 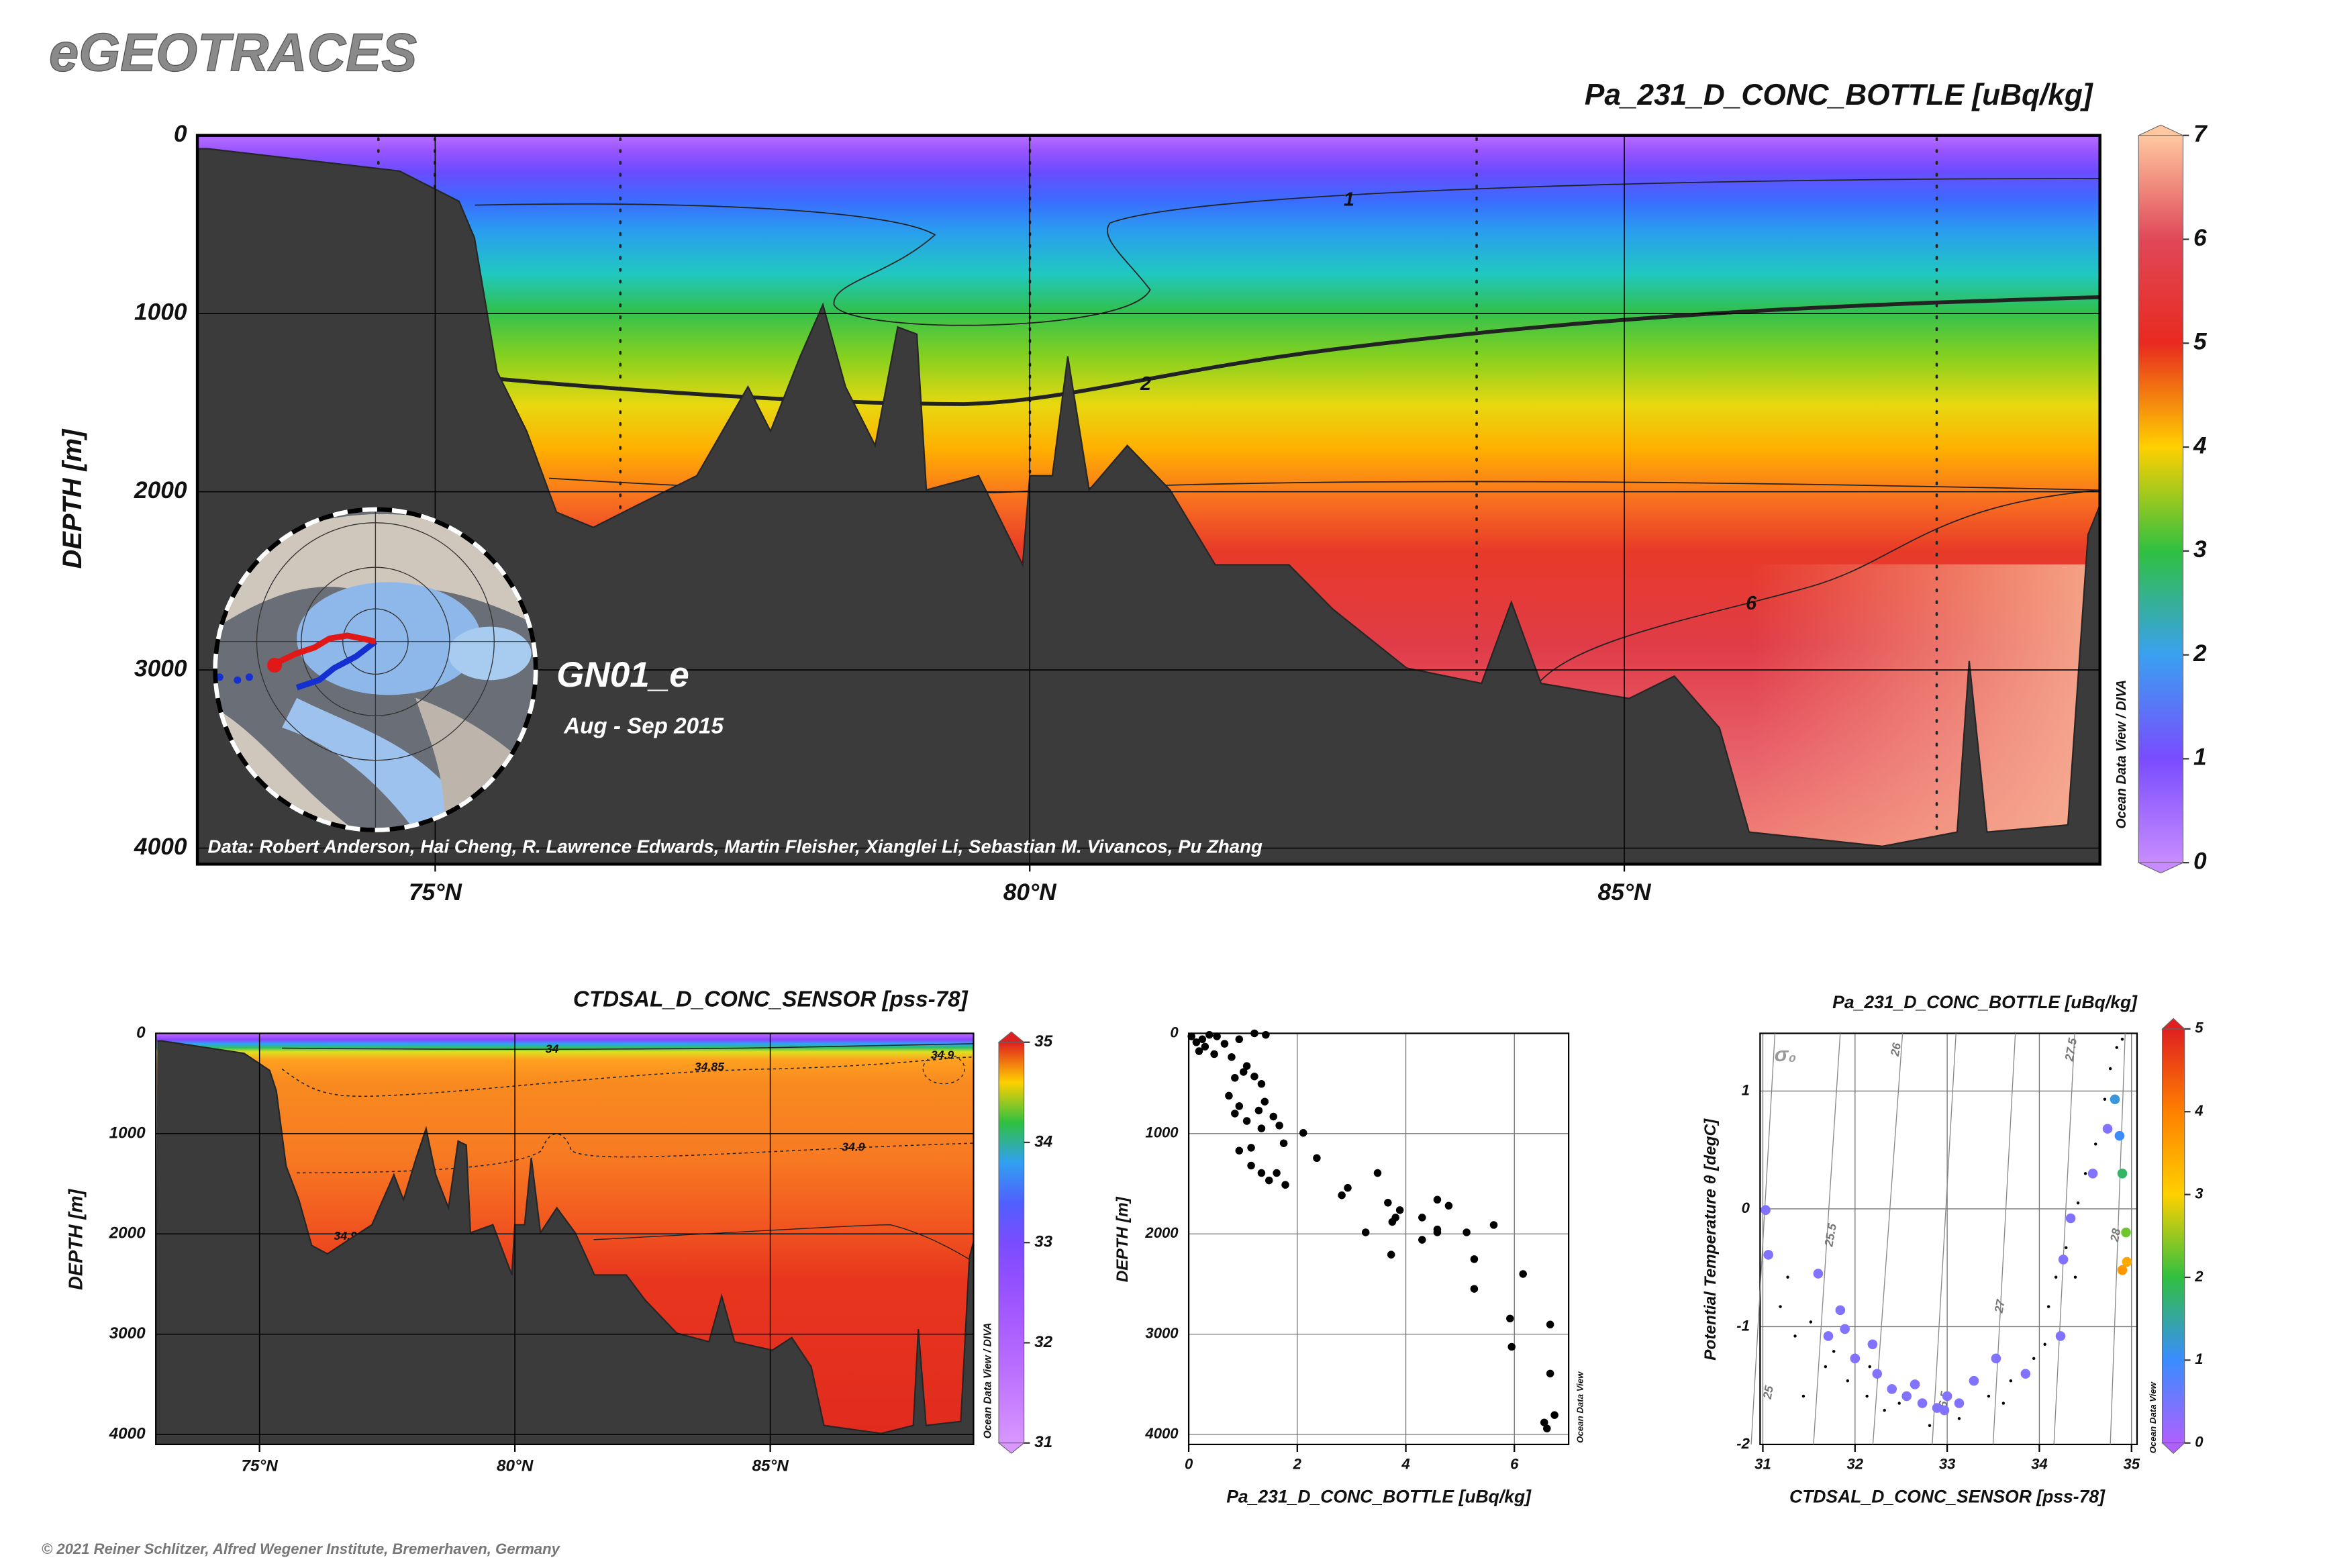 What do you see at coordinates (1625, 892) in the screenshot?
I see `x-tick-label: 85°N` at bounding box center [1625, 892].